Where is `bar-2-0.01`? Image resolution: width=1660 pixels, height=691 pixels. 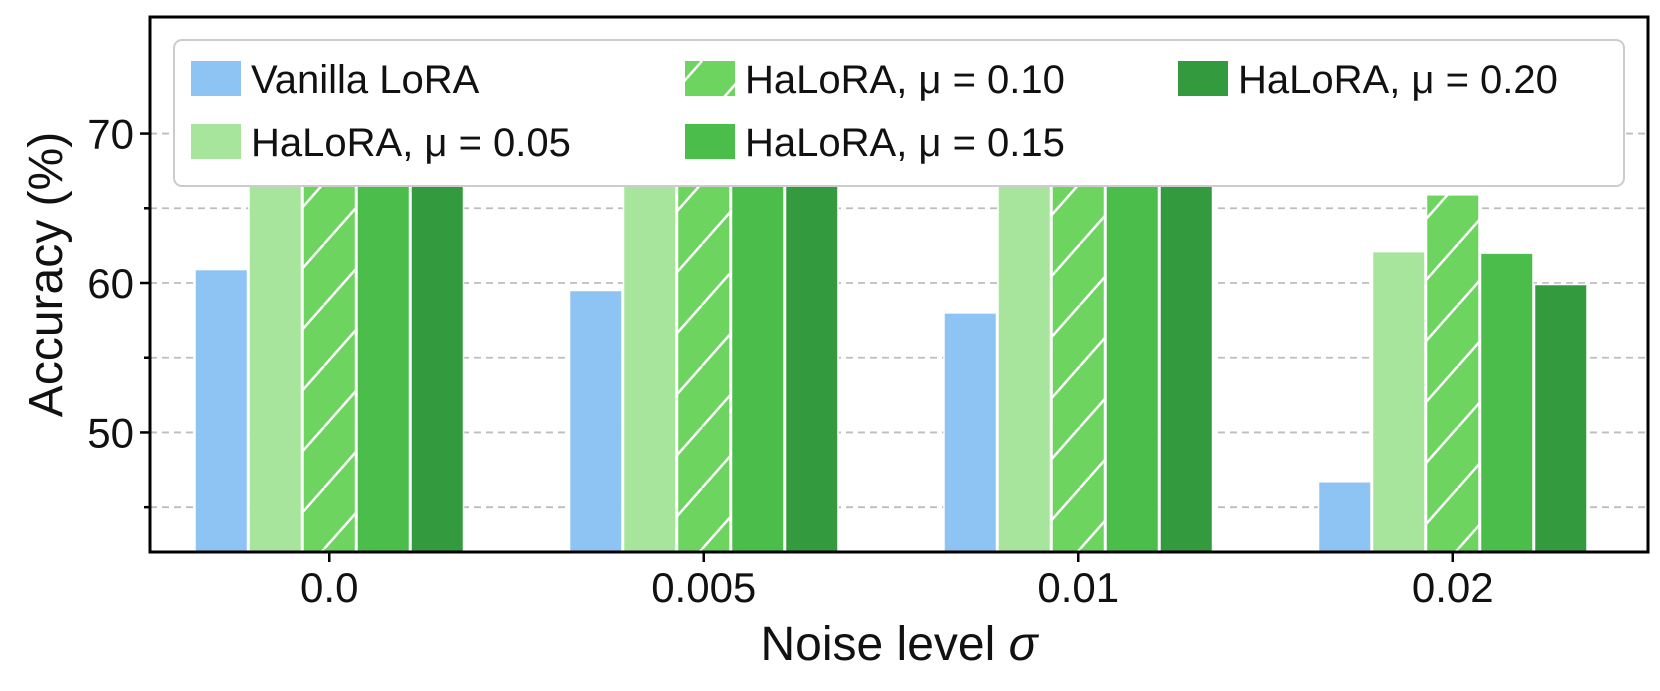 bar-2-0.01 is located at coordinates (1024, 351).